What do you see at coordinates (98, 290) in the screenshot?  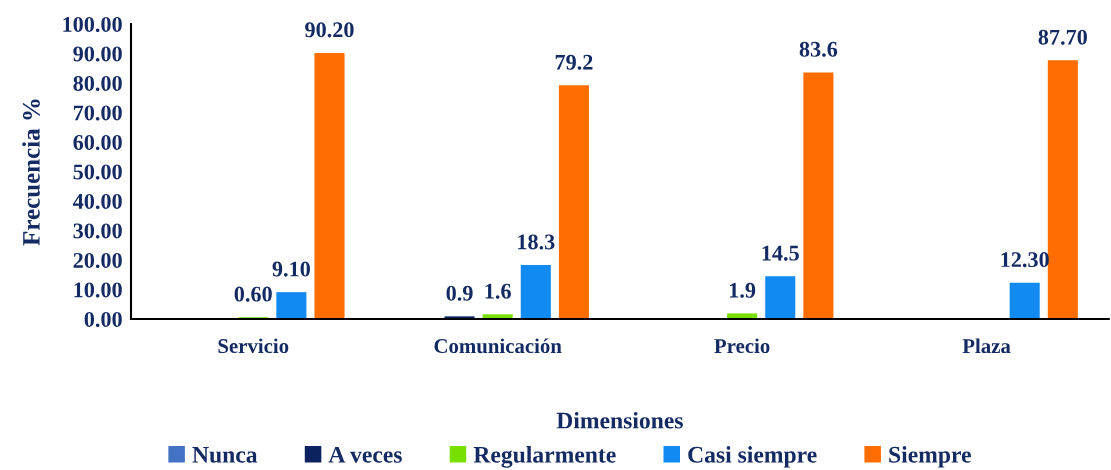 I see `y-tick-label: 10.00` at bounding box center [98, 290].